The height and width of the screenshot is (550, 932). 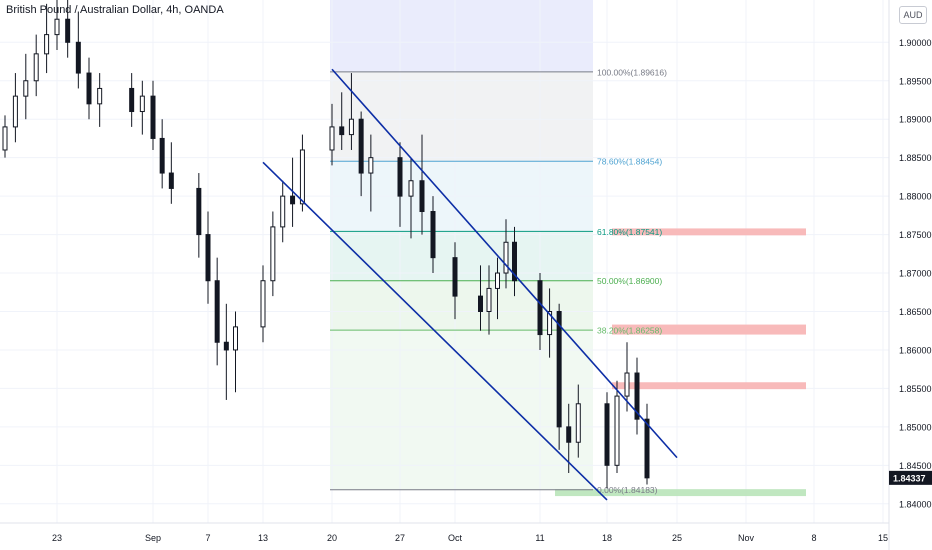 What do you see at coordinates (746, 538) in the screenshot?
I see `x-tick-label: Nov` at bounding box center [746, 538].